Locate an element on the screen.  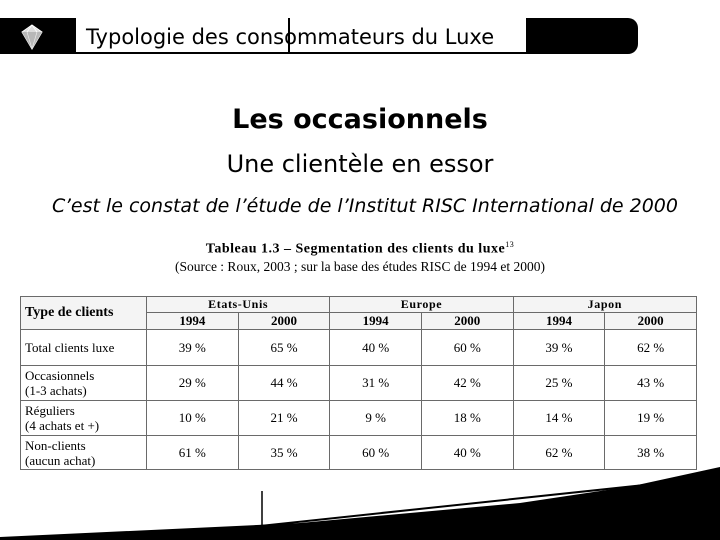
table-cell: 31 % is located at coordinates (375, 383).